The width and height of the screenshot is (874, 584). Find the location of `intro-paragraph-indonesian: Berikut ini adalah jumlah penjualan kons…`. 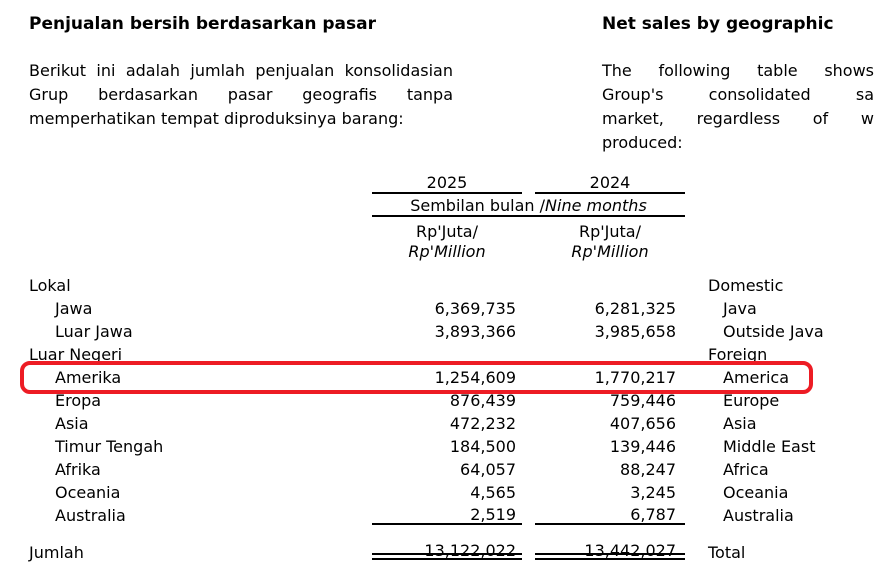

intro-paragraph-indonesian: Berikut ini adalah jumlah penjualan kons… is located at coordinates (241, 95).